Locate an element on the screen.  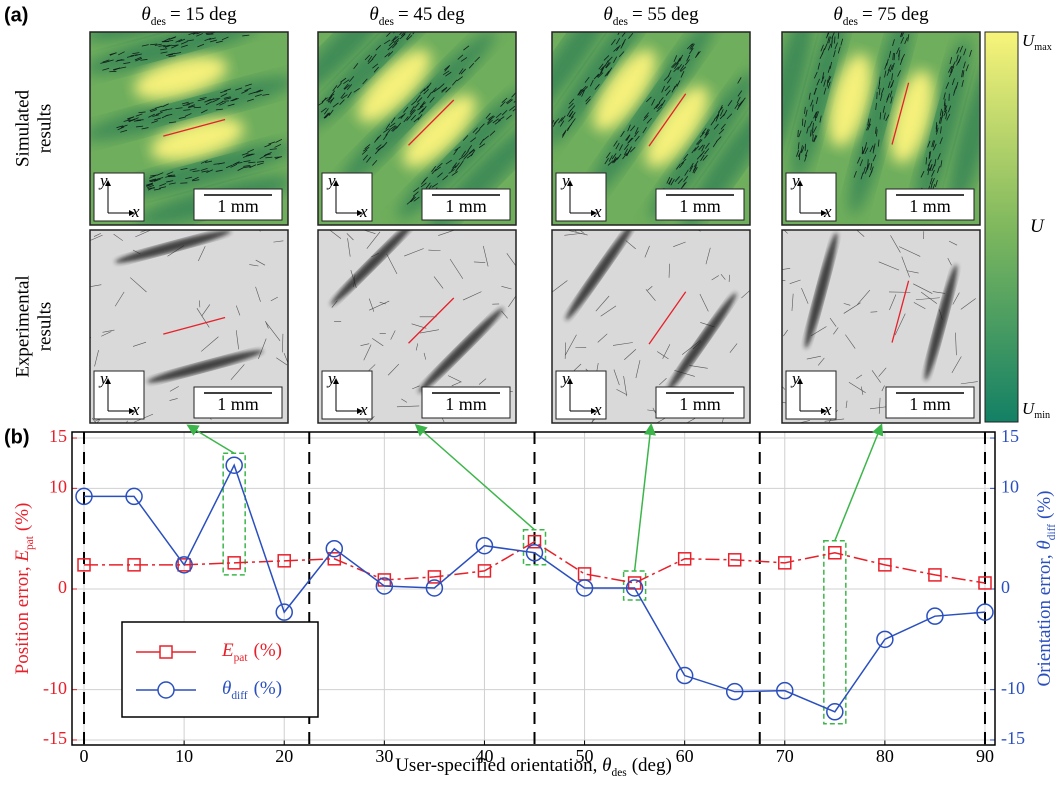
x-axis-label-part: des is located at coordinates (620, 773).